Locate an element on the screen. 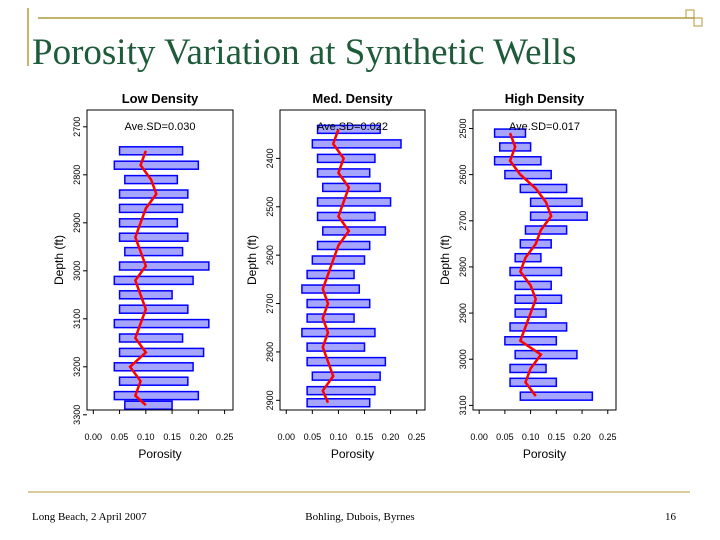 The width and height of the screenshot is (720, 540). plot-background is located at coordinates (352, 260).